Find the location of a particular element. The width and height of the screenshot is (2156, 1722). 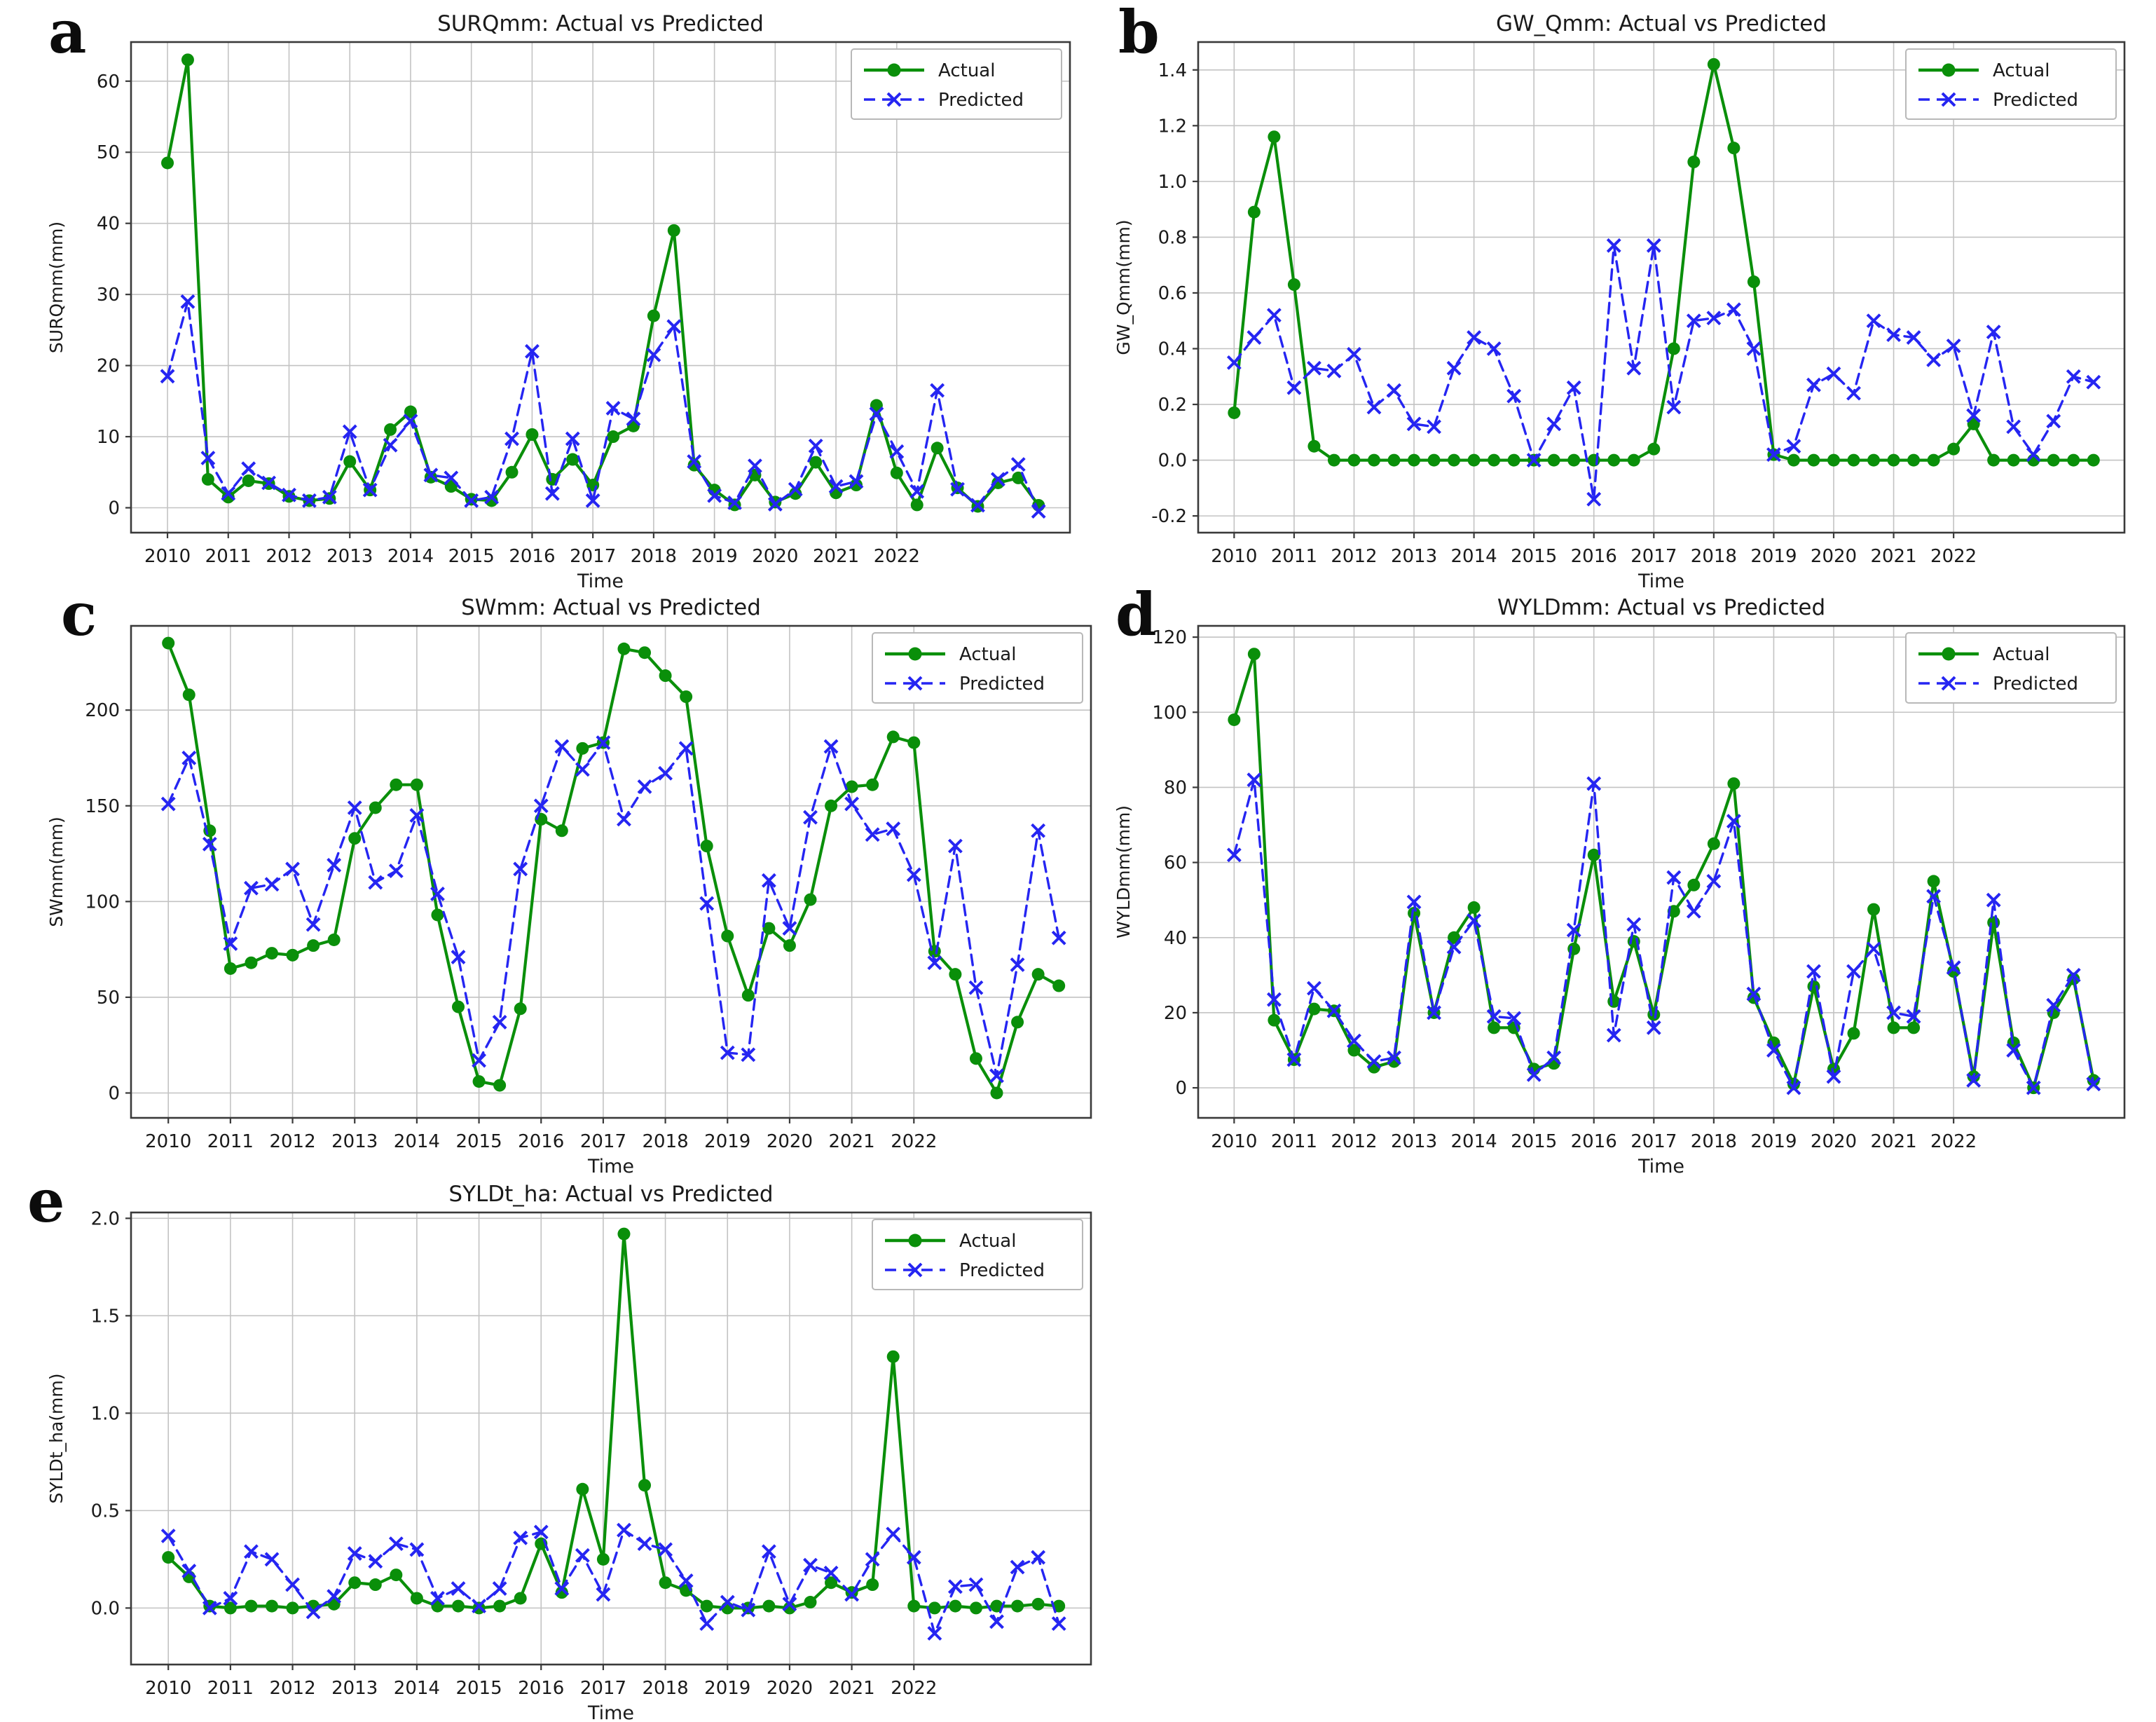

predicted-series is located at coordinates (1663, 372).